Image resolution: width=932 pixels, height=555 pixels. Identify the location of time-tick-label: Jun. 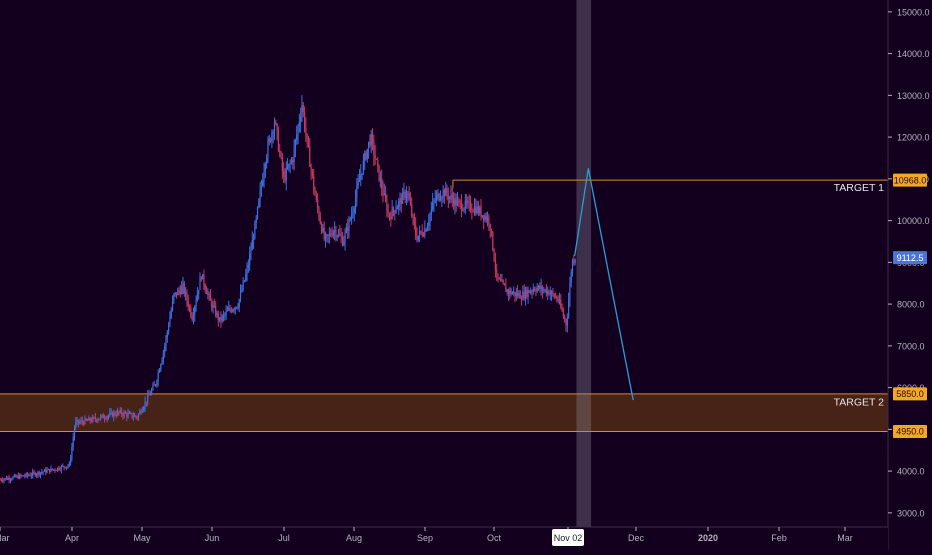
(212, 538).